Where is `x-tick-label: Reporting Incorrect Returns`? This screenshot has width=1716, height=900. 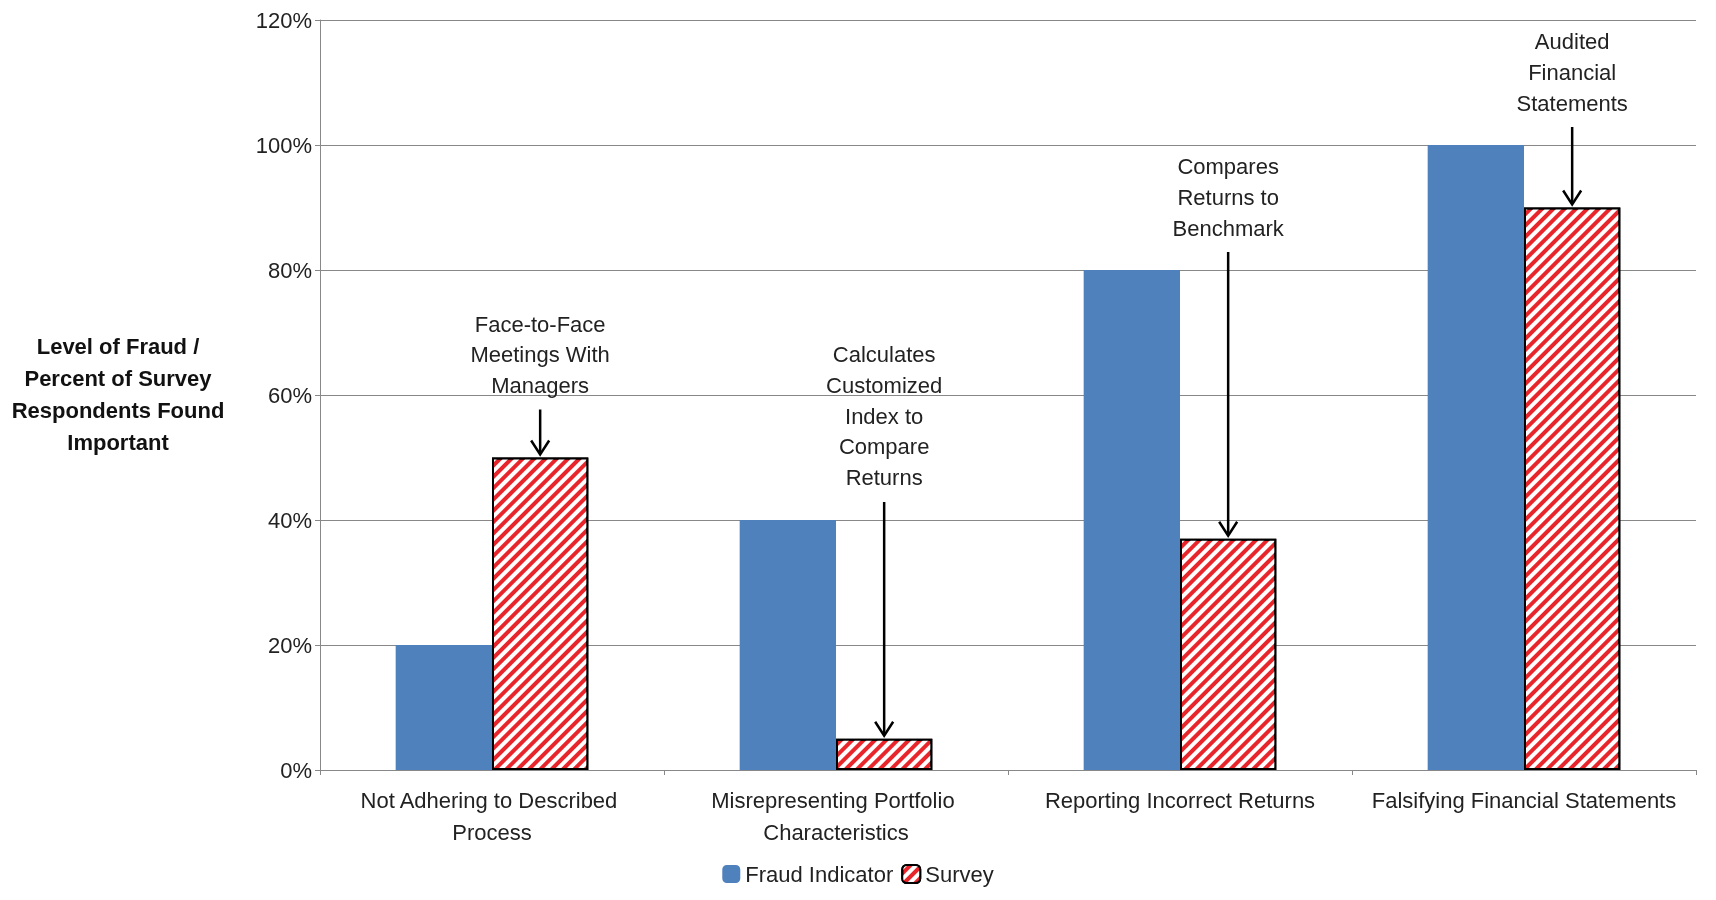 x-tick-label: Reporting Incorrect Returns is located at coordinates (1180, 800).